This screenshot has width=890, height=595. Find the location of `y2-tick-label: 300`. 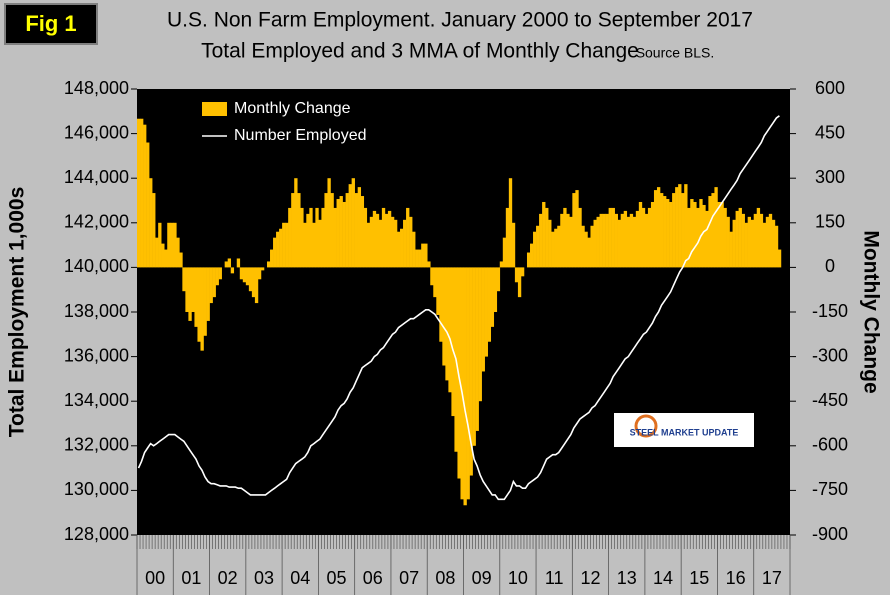

y2-tick-label: 300 is located at coordinates (830, 177).